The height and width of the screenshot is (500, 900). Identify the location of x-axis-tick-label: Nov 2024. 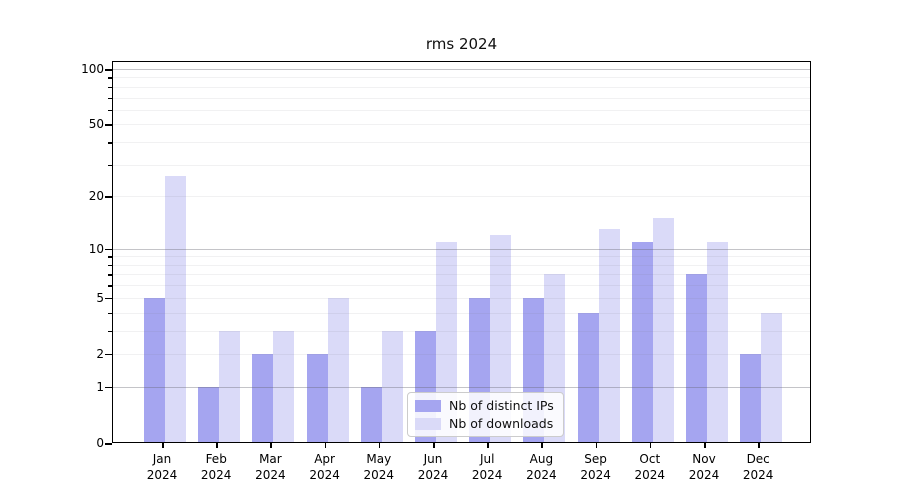
(704, 467).